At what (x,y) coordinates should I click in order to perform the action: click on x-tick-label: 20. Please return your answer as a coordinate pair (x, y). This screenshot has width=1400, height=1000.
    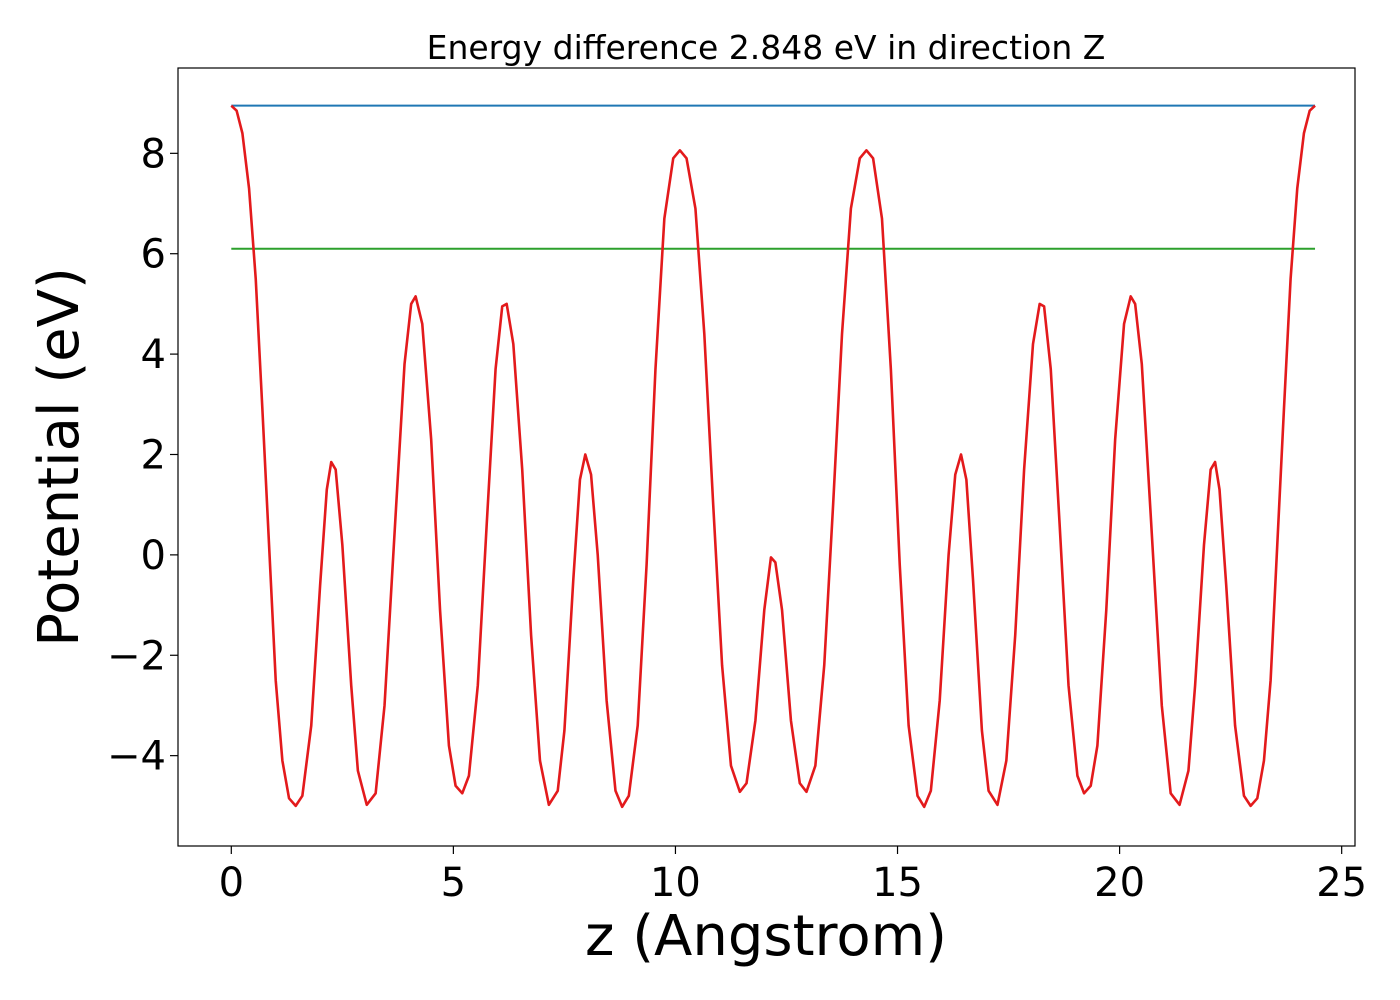
    Looking at the image, I should click on (1119, 883).